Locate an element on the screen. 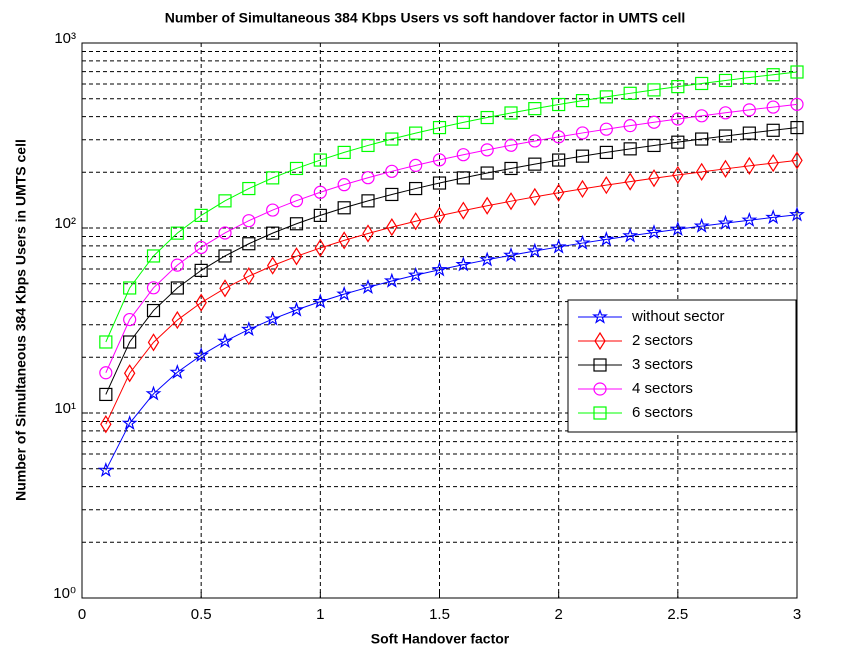  x-tick-label: 2.5 is located at coordinates (677, 614).